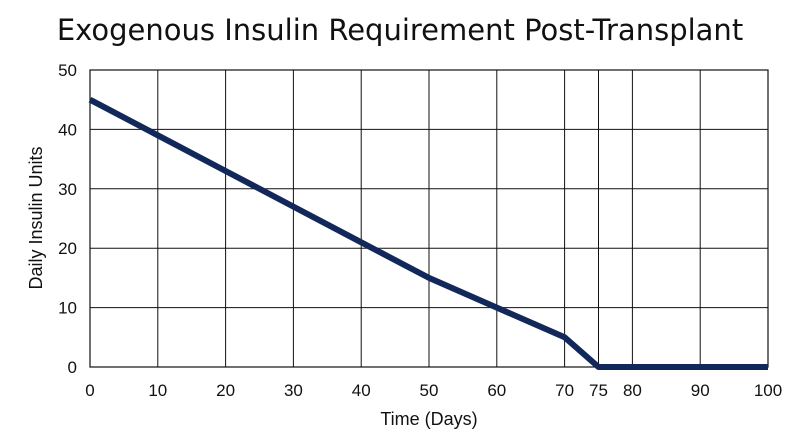 This screenshot has width=800, height=447. Describe the element at coordinates (67, 189) in the screenshot. I see `y-tick-label: 30` at that location.